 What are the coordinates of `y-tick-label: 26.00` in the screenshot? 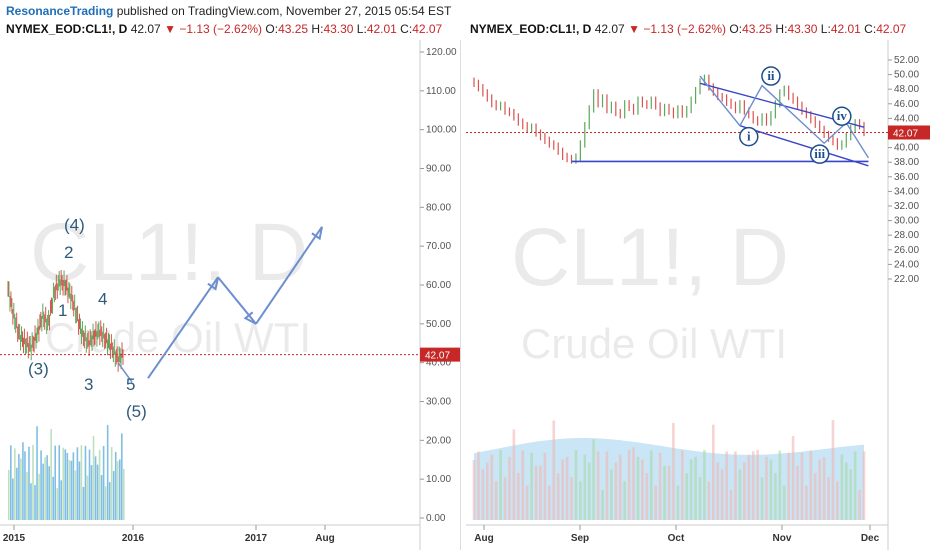 It's located at (906, 250).